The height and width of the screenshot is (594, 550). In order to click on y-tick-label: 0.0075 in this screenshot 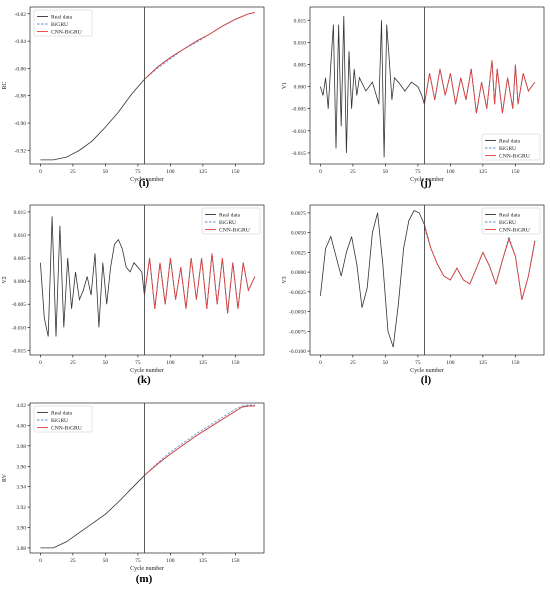, I will do `click(298, 214)`.